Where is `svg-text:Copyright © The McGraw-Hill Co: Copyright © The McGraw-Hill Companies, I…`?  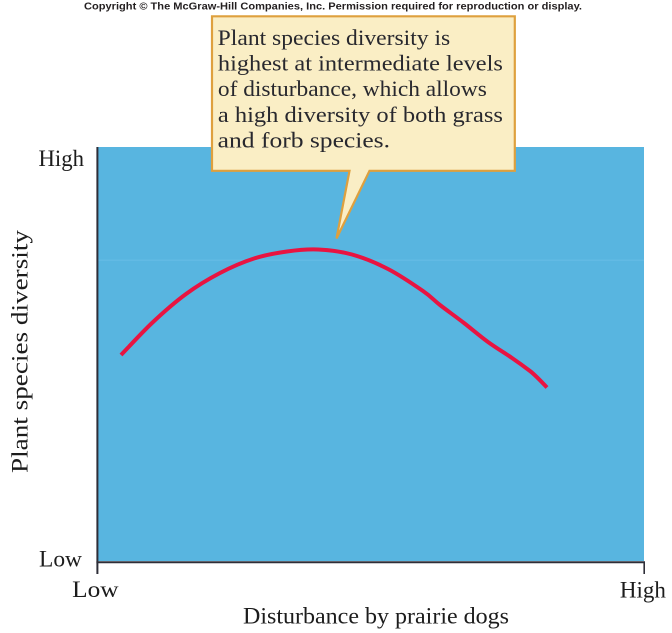
svg-text:Copyright © The McGraw-Hill Co: Copyright © The McGraw-Hill Companies, I… is located at coordinates (333, 7).